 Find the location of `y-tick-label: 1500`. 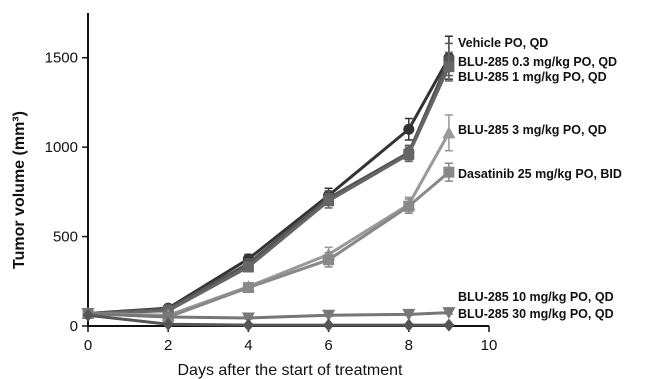

y-tick-label: 1500 is located at coordinates (61, 58).